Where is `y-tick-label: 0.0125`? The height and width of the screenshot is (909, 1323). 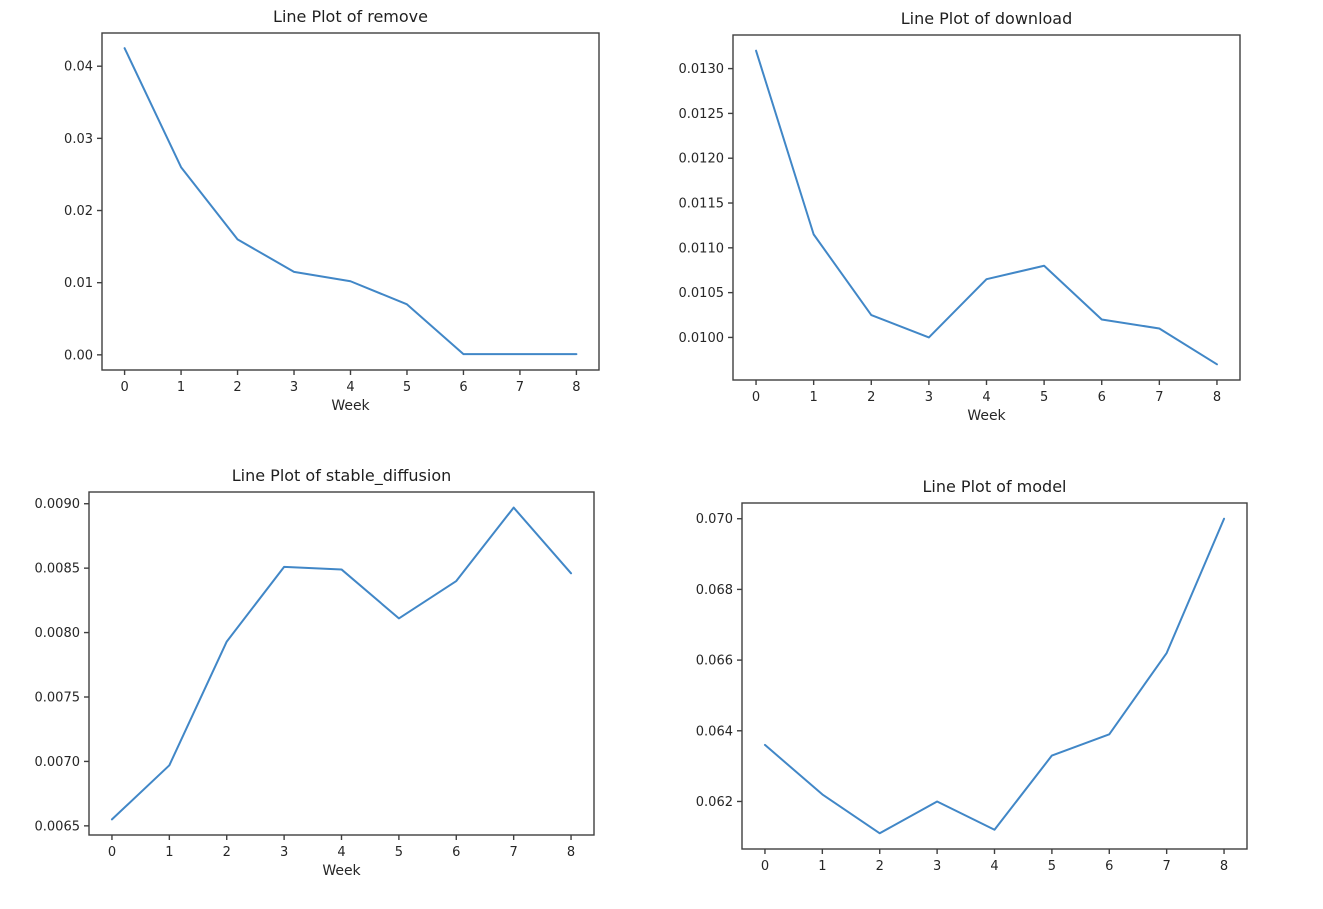 y-tick-label: 0.0125 is located at coordinates (702, 114).